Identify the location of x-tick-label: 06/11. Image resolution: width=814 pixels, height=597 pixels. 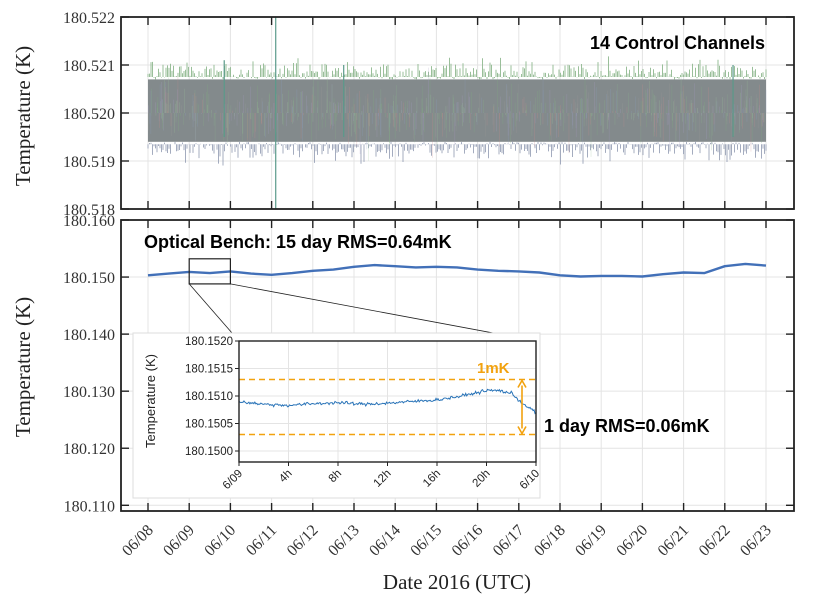
(261, 540).